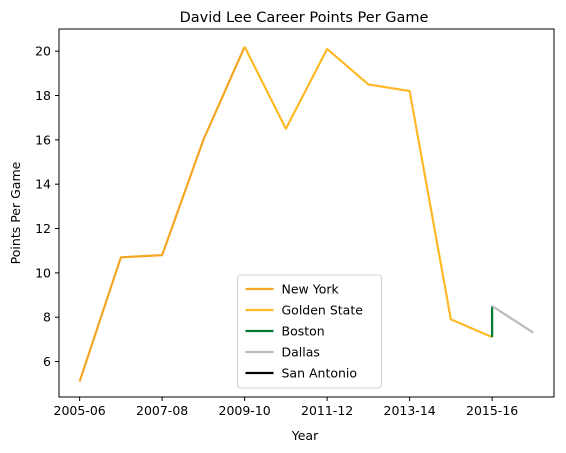 The height and width of the screenshot is (453, 566). I want to click on x-tick-label: 2009-10, so click(245, 410).